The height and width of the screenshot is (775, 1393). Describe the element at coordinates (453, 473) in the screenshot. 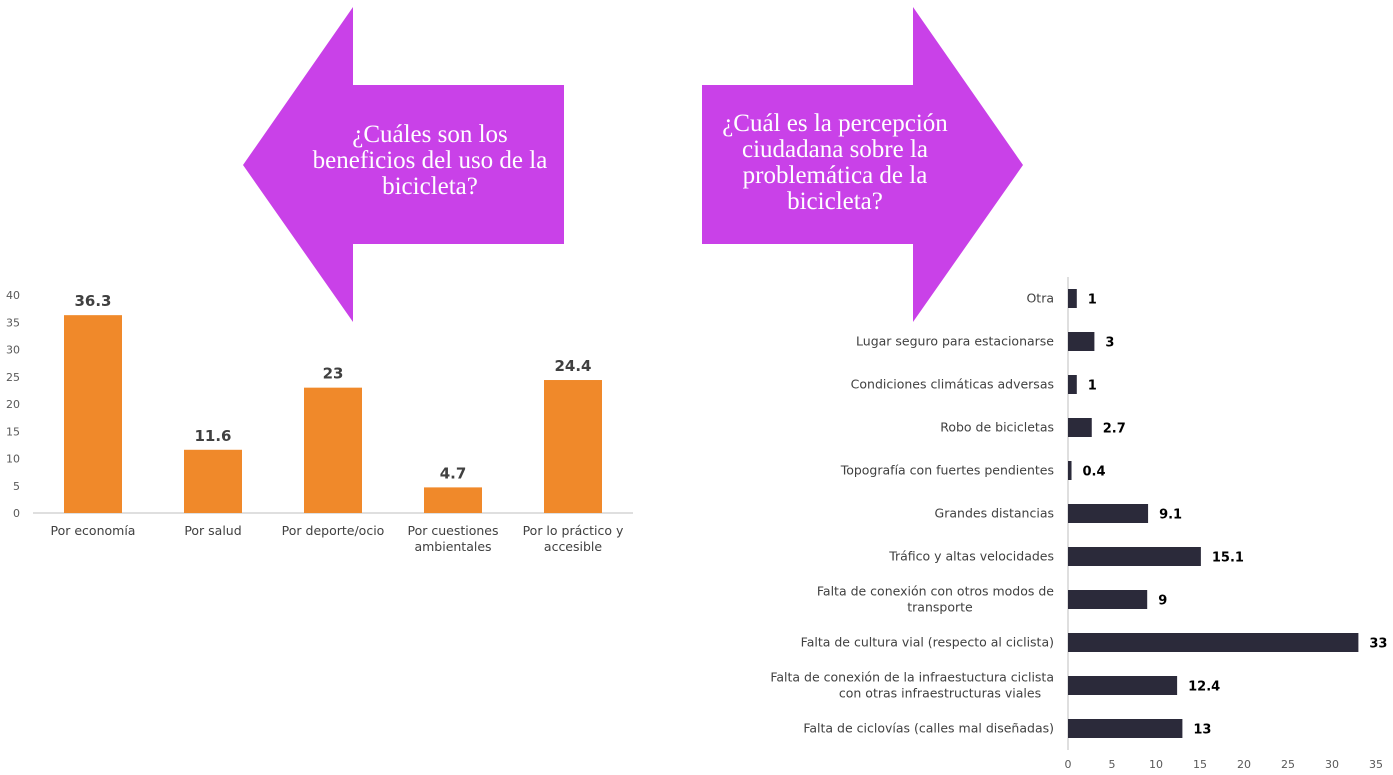

I see `data-label: 4.7` at that location.